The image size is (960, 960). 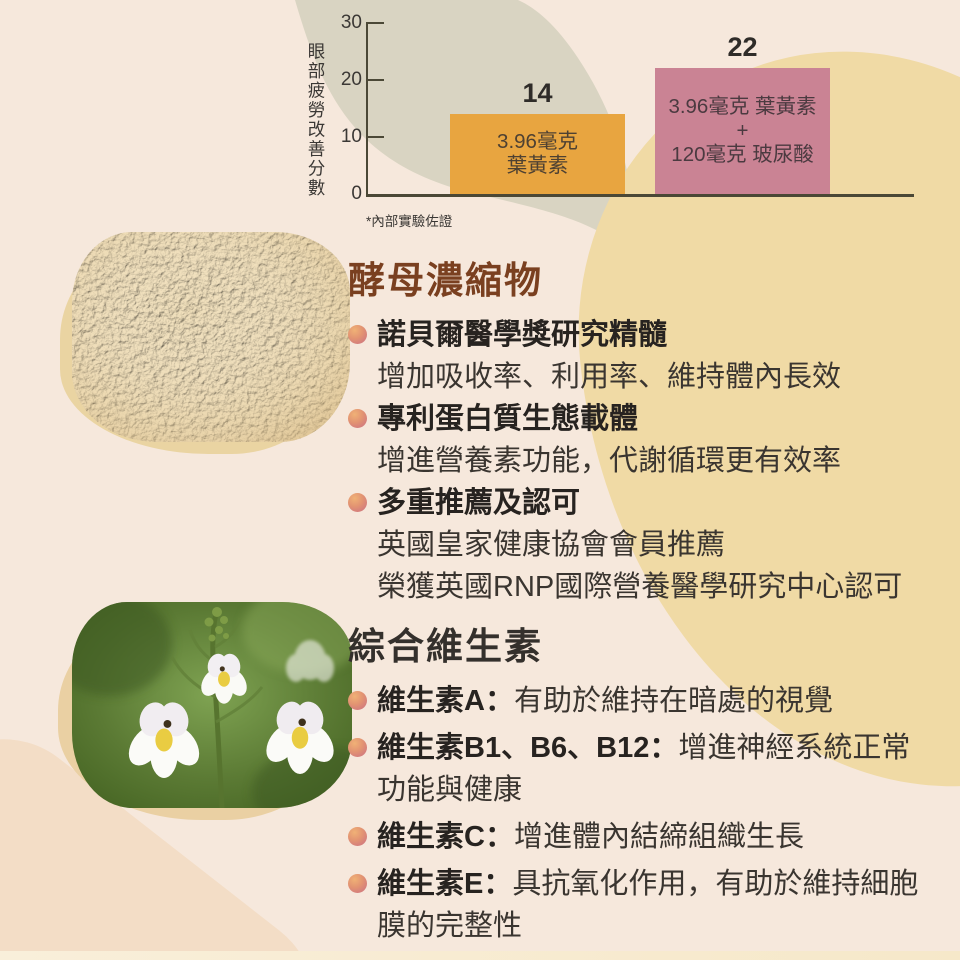 What do you see at coordinates (742, 47) in the screenshot?
I see `bar-lutein-hyaluronic-value: 22` at bounding box center [742, 47].